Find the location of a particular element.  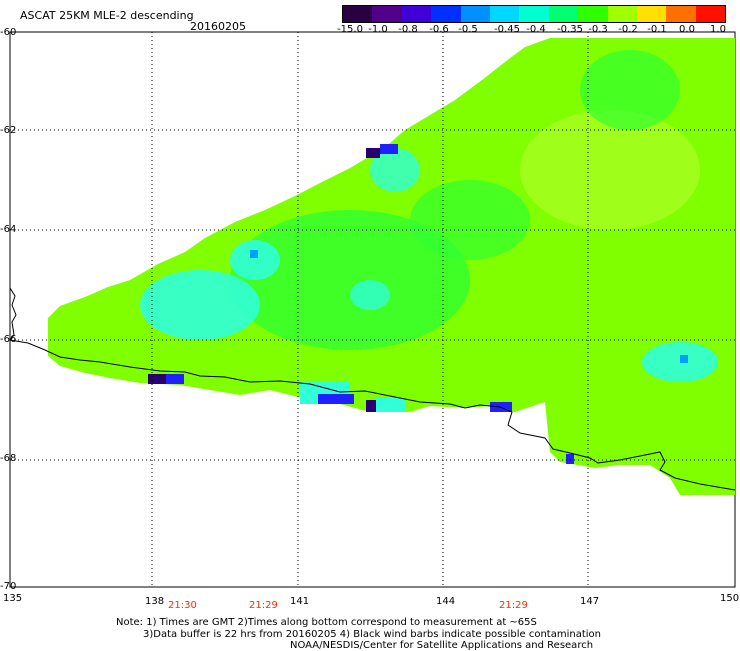

colorbar-label: -1.0 is located at coordinates (378, 29).